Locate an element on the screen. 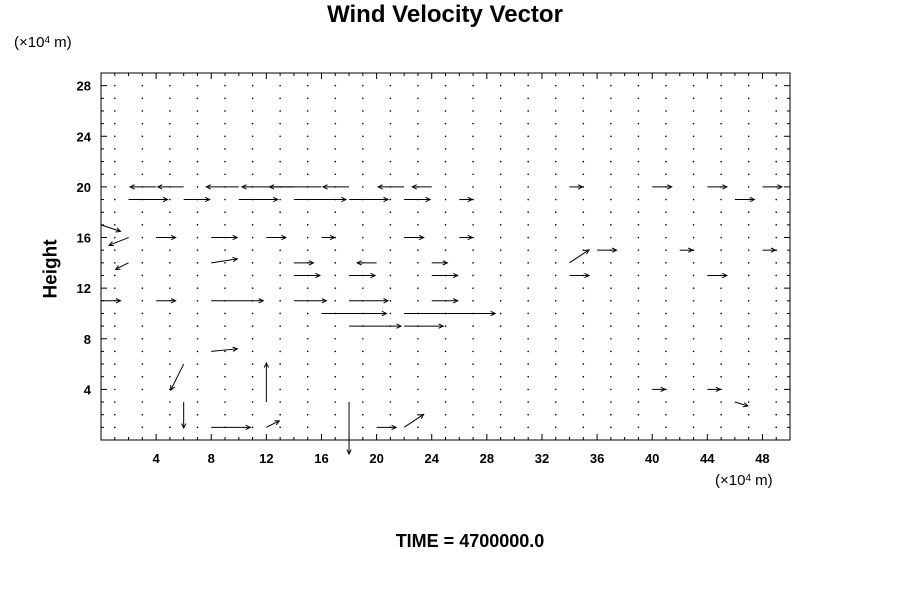 Image resolution: width=900 pixels, height=600 pixels. x-tick-label: 16 is located at coordinates (321, 458).